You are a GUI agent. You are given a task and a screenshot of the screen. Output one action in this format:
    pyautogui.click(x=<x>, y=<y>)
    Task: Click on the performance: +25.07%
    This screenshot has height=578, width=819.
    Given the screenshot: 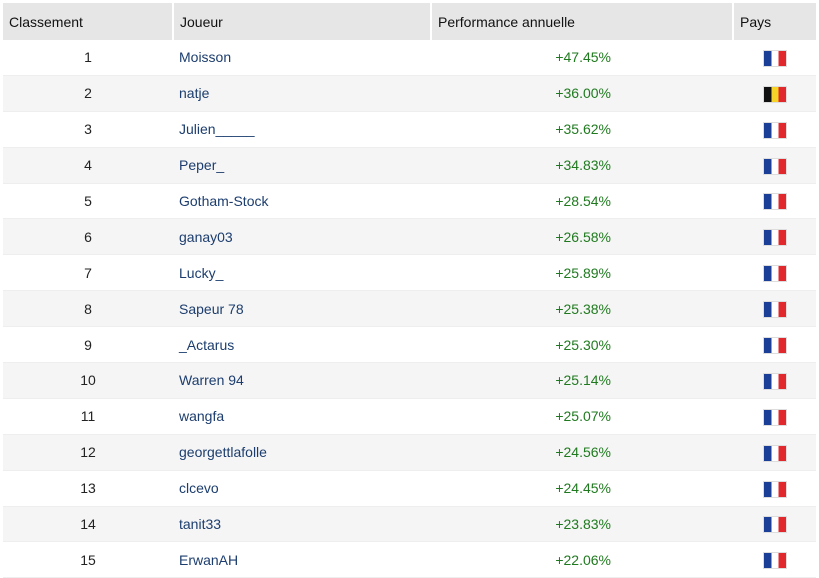 What is the action you would take?
    pyautogui.click(x=582, y=416)
    